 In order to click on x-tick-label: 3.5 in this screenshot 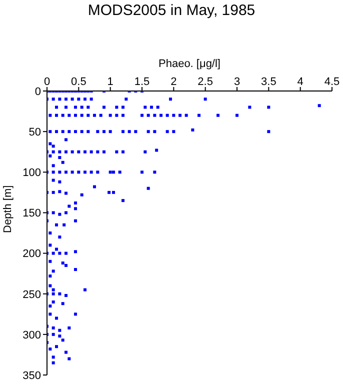, I will do `click(268, 82)`.